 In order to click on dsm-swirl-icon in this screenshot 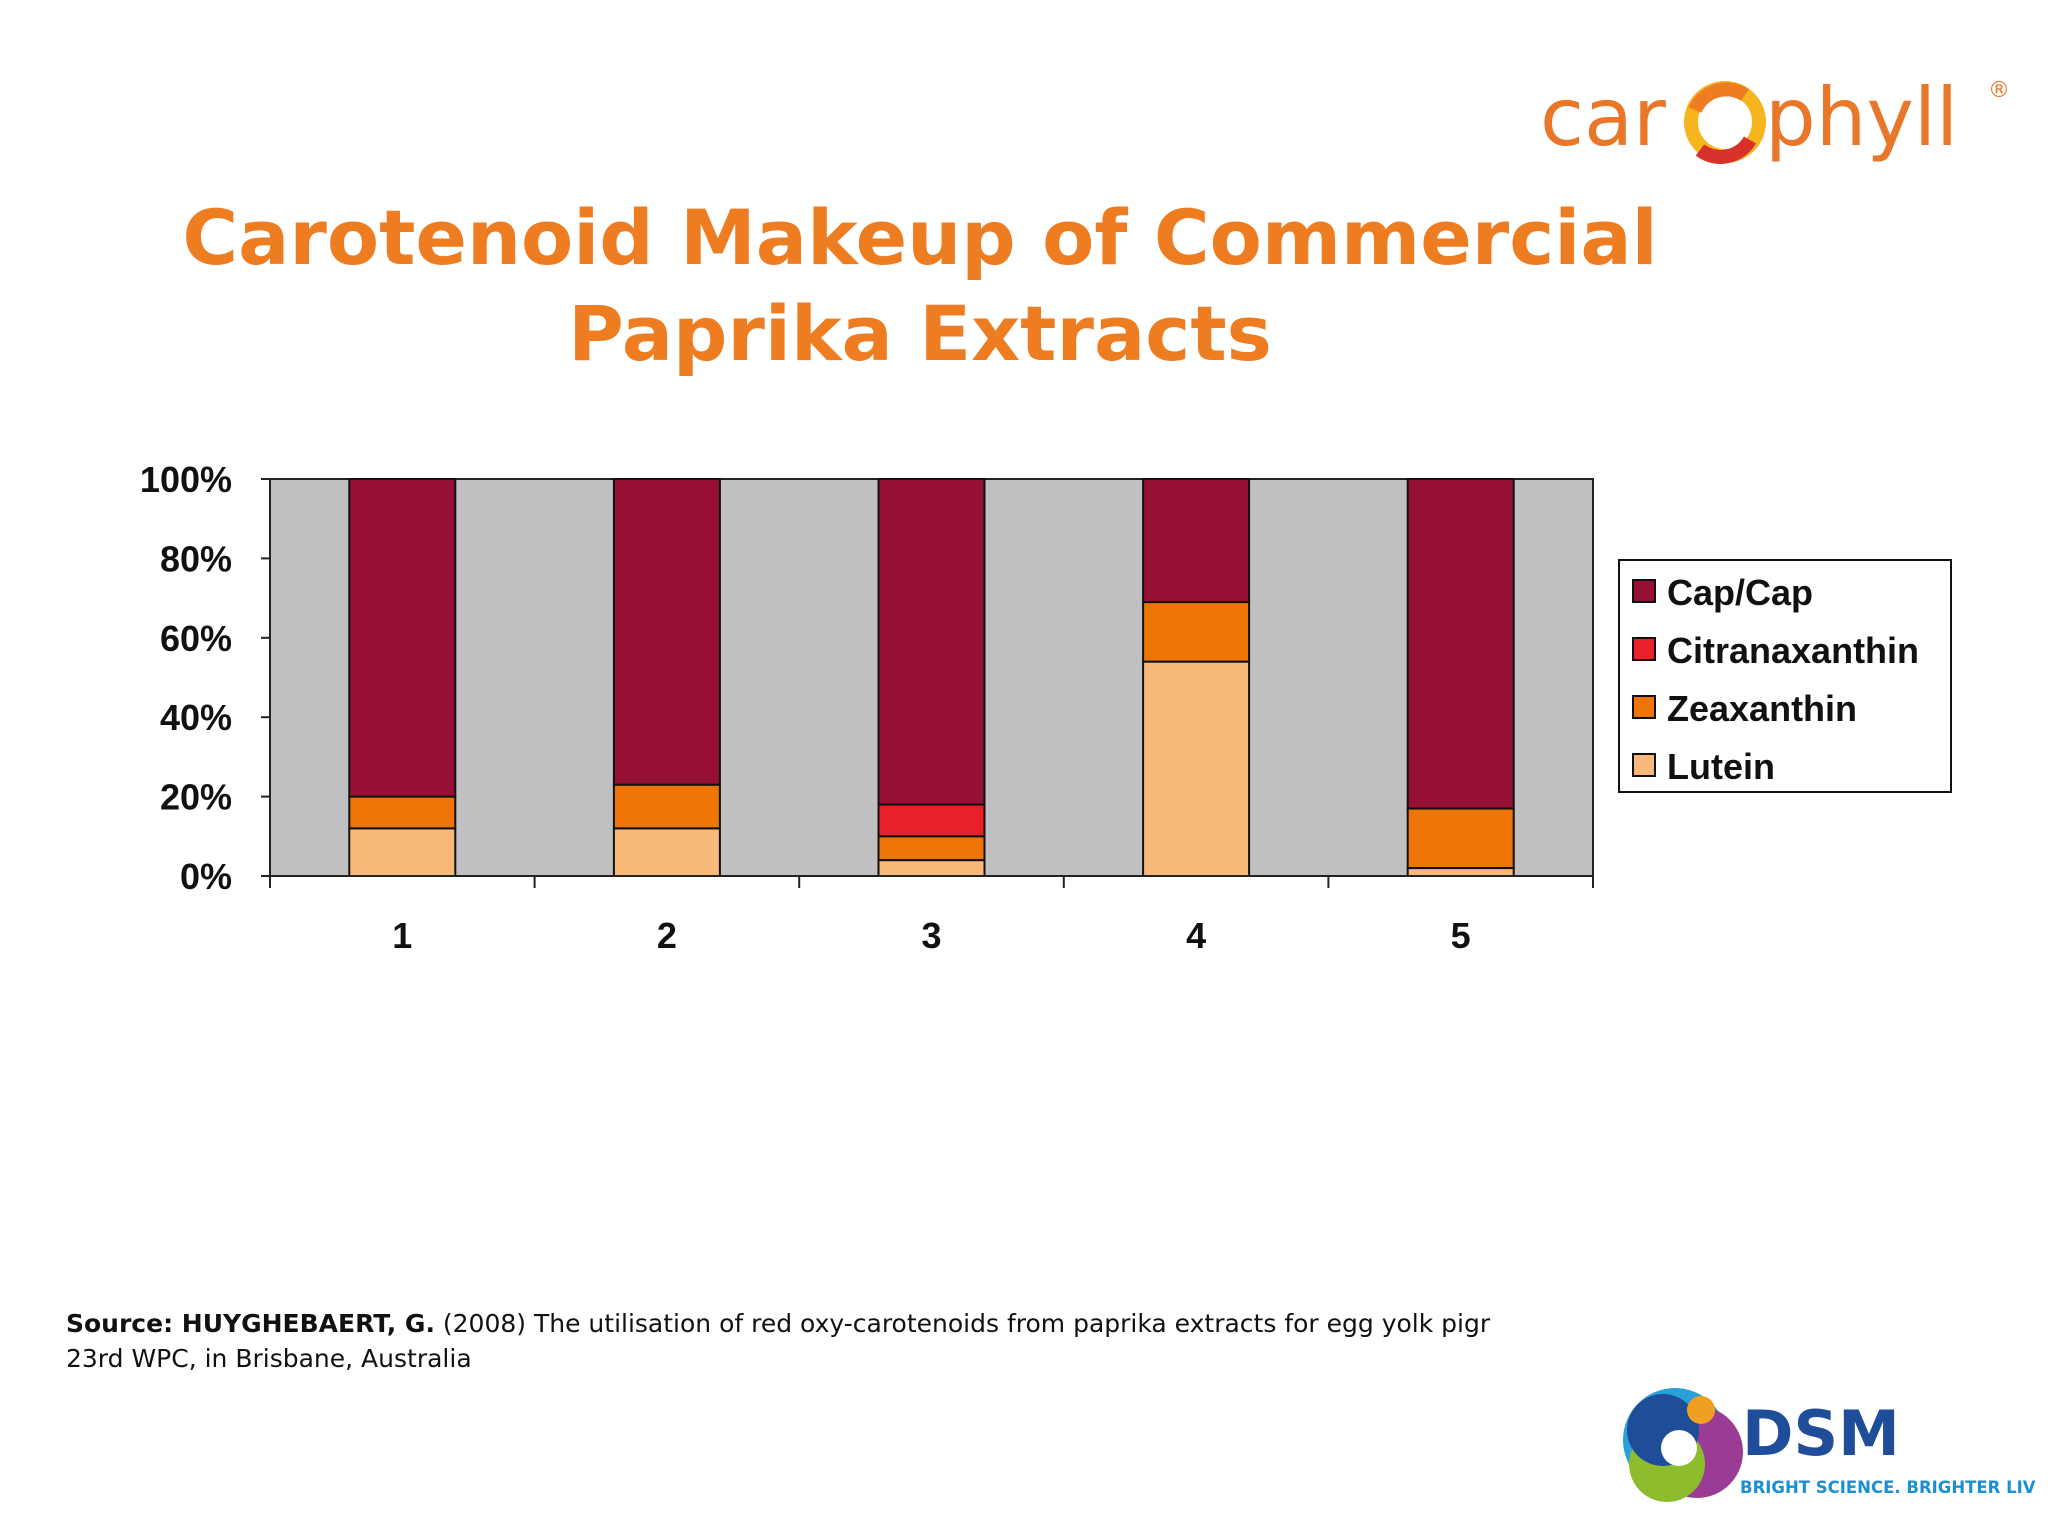, I will do `click(1683, 1445)`.